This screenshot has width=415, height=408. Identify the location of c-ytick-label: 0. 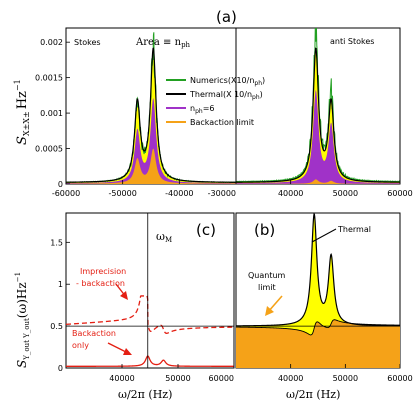
(60, 368).